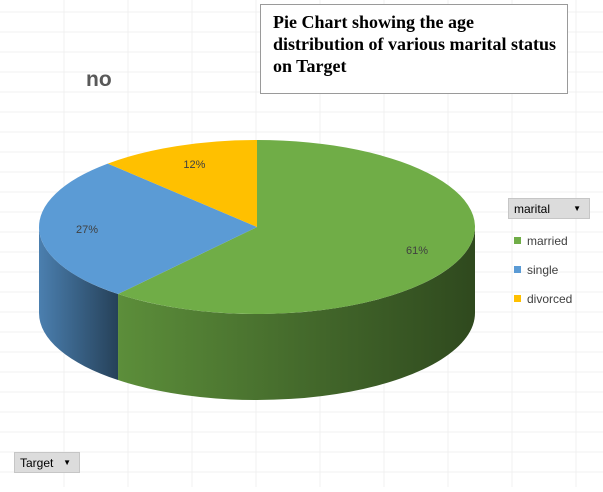 This screenshot has height=492, width=603. I want to click on legend: married single divorced, so click(543, 269).